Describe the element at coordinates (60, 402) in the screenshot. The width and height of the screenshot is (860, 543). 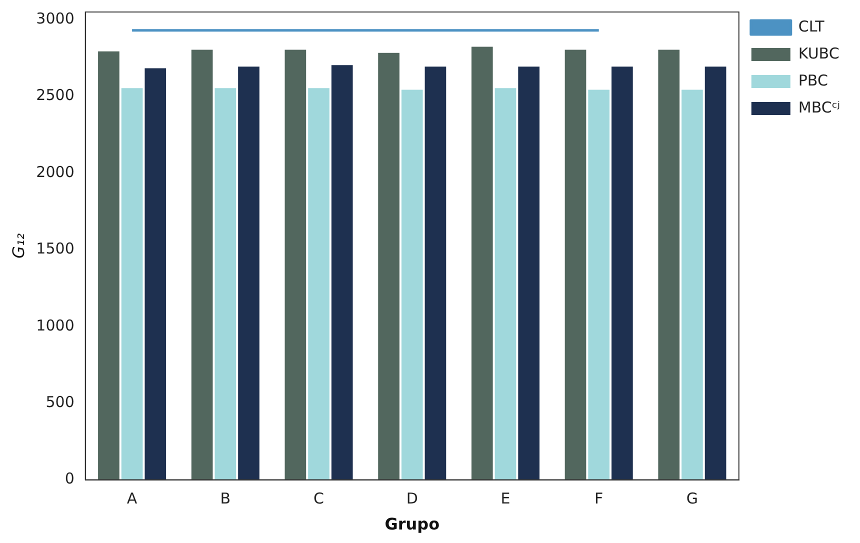
I see `y-tick-label: 500` at that location.